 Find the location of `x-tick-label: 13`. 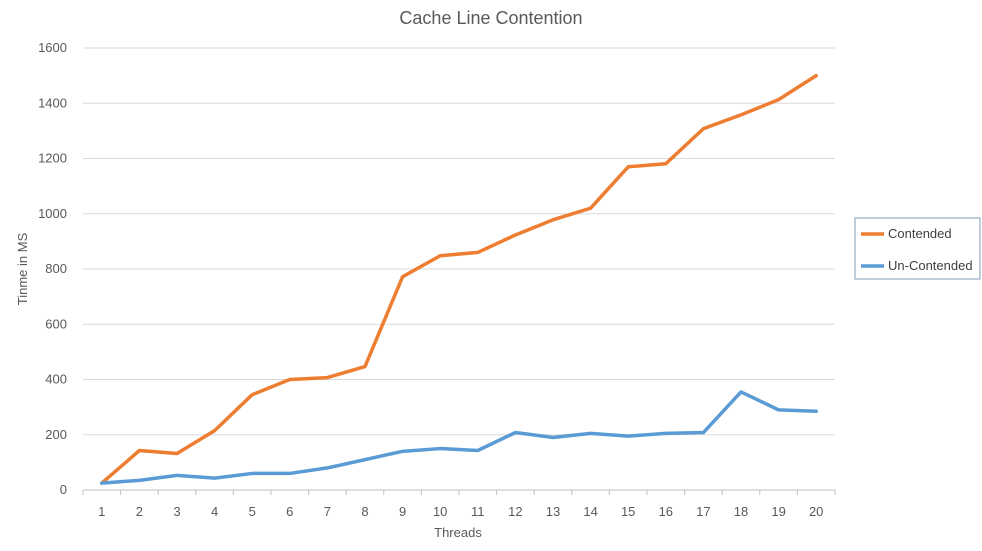

x-tick-label: 13 is located at coordinates (553, 511).